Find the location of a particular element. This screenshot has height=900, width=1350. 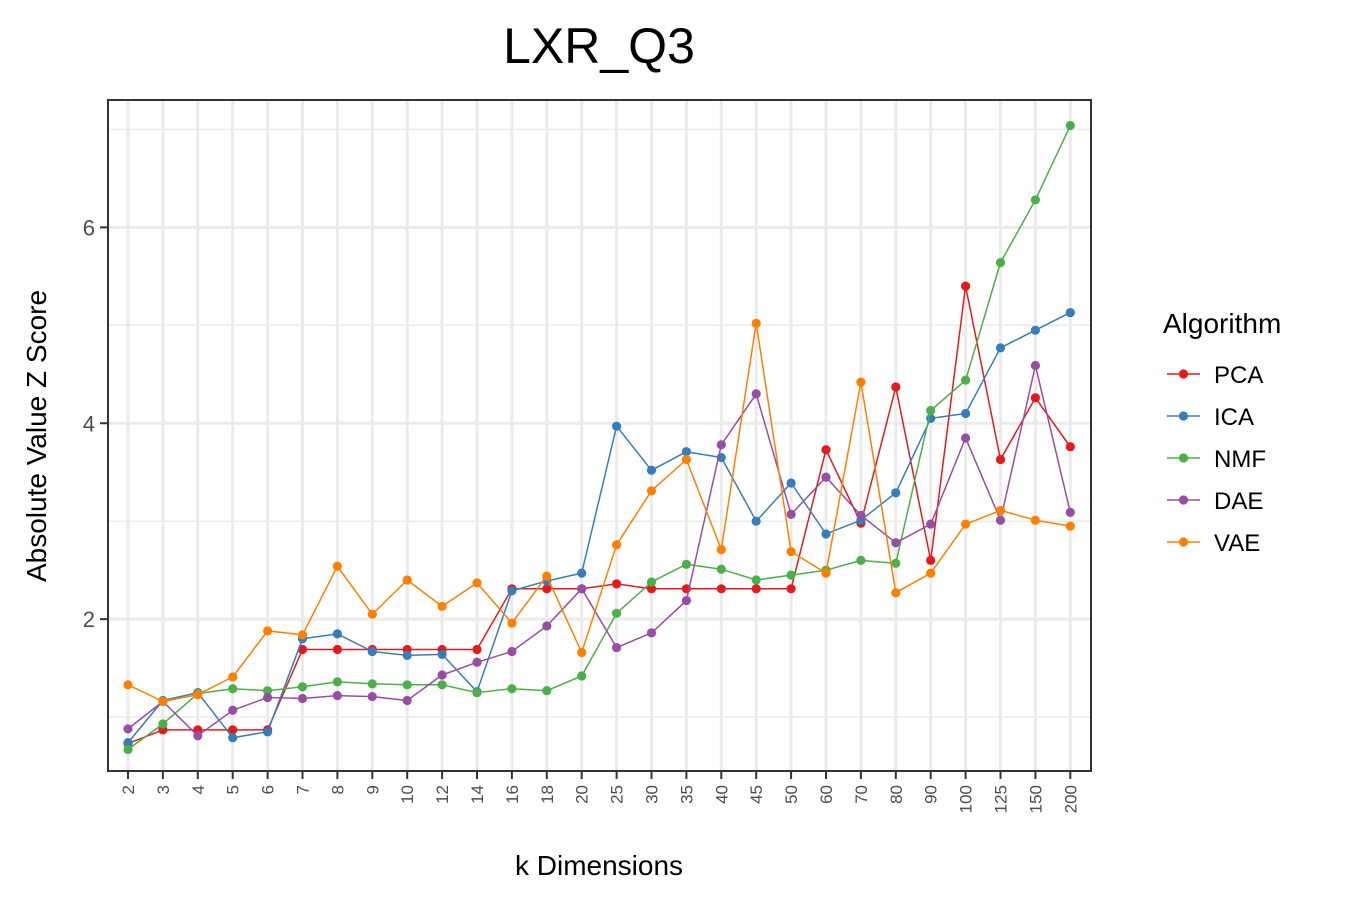

x-tick-label: 30 is located at coordinates (652, 794).